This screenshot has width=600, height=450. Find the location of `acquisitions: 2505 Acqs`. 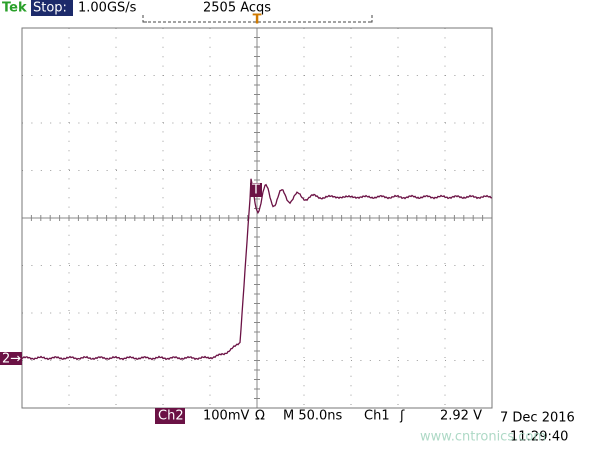

acquisitions: 2505 Acqs is located at coordinates (237, 8).